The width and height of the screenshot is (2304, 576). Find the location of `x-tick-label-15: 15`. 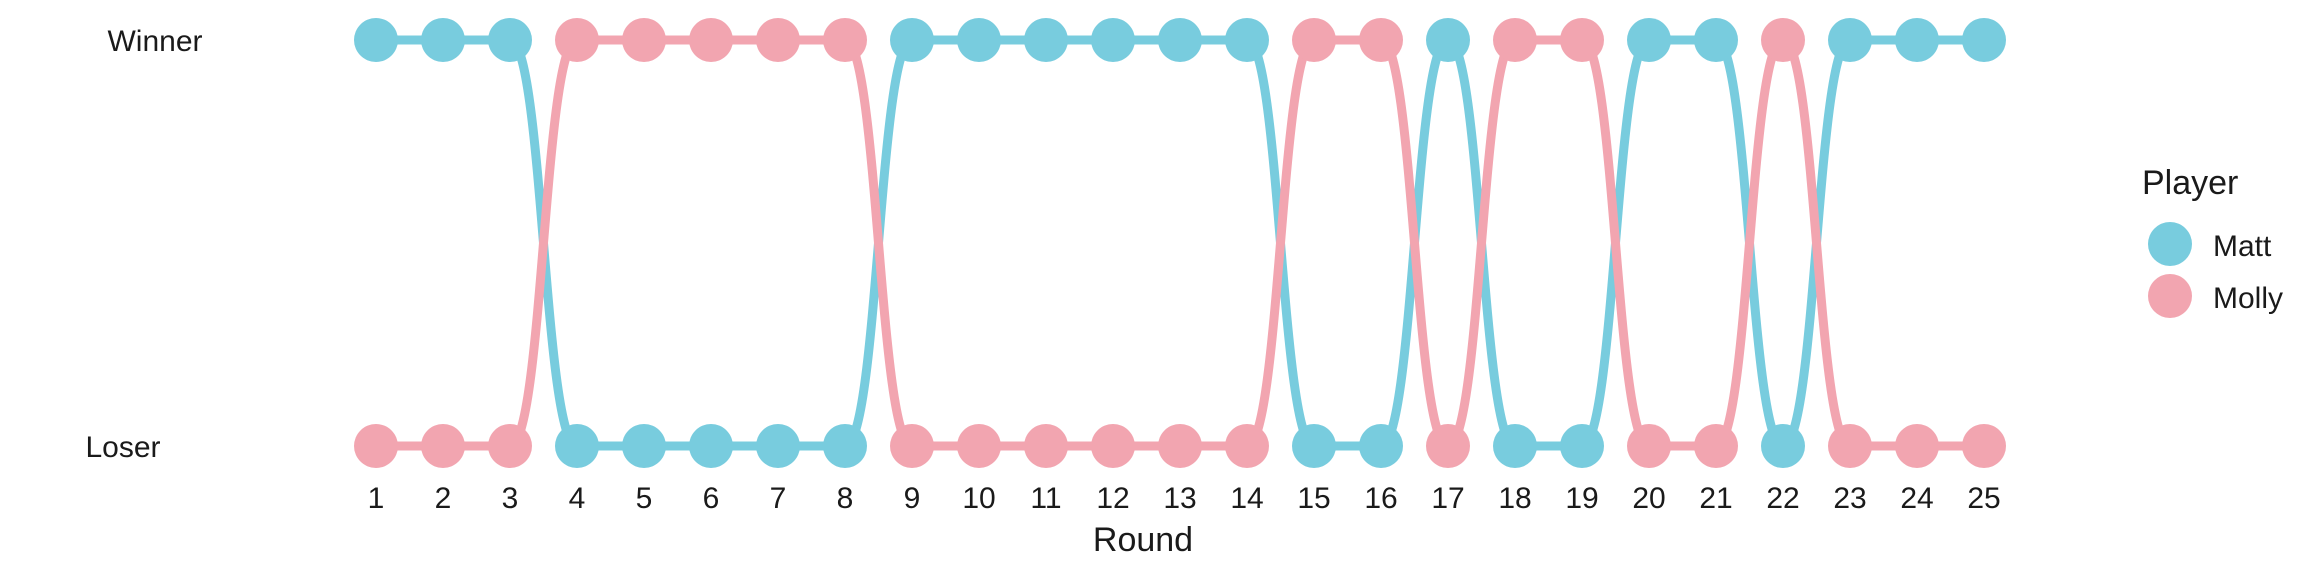

x-tick-label-15: 15 is located at coordinates (1313, 498).